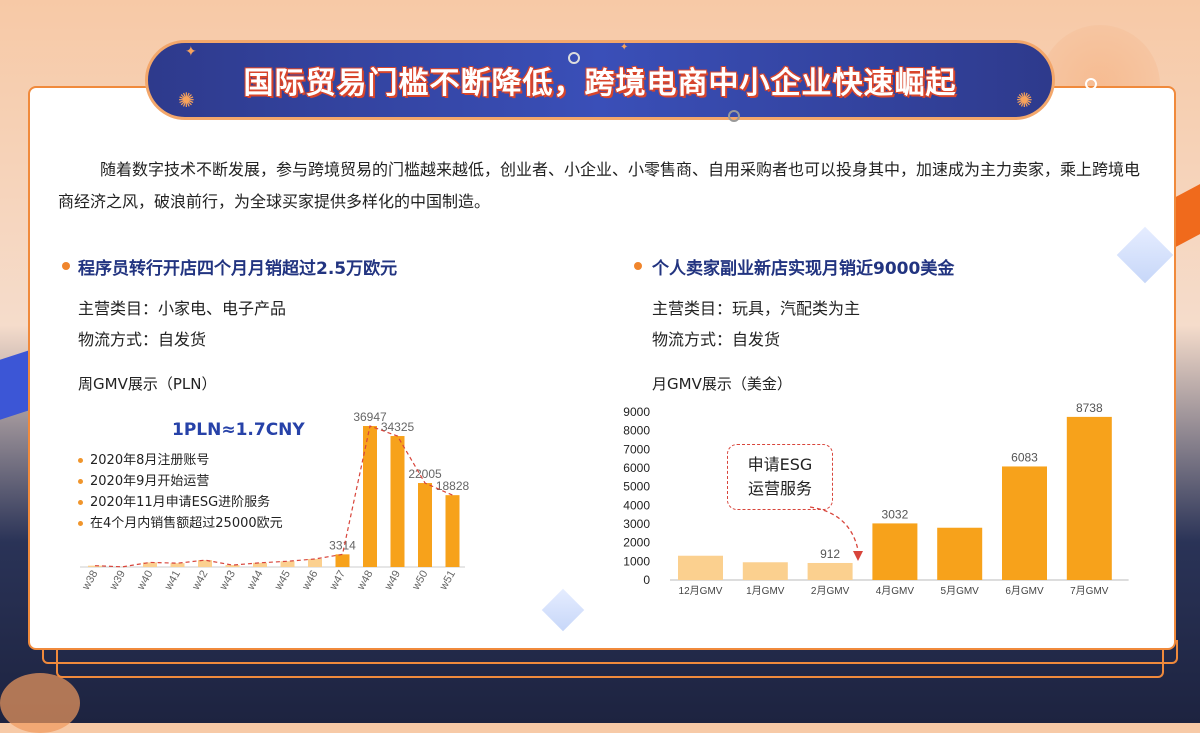  Describe the element at coordinates (636, 431) in the screenshot. I see `y-tick-label: 8000` at that location.